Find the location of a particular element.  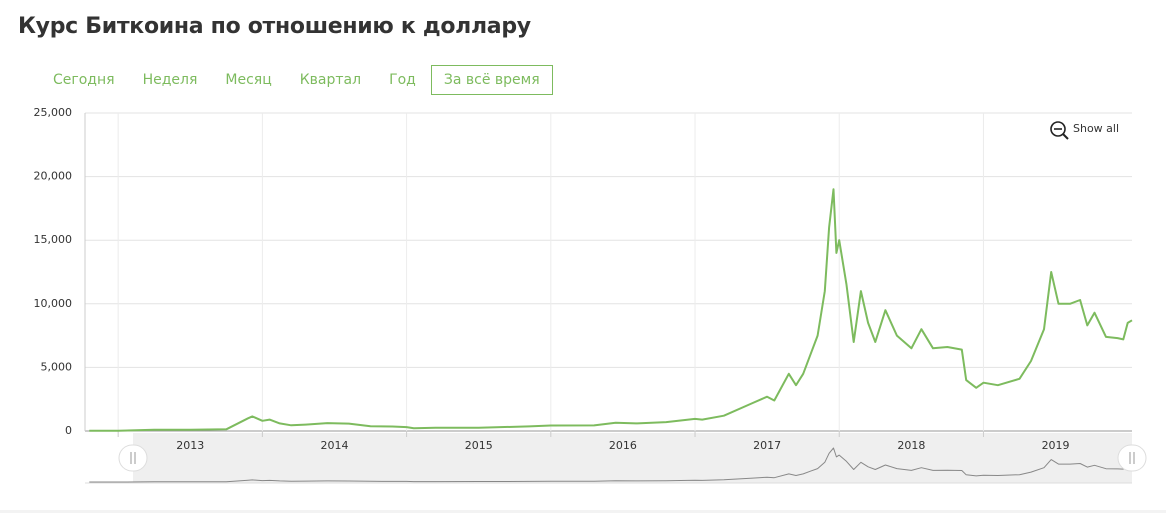

navigator-line is located at coordinates (611, 465).